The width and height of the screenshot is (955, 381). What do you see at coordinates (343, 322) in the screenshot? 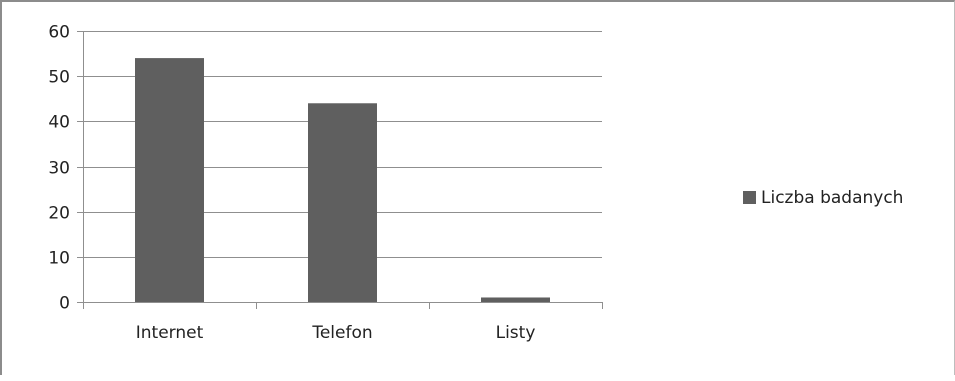
I see `x-axis-ticks: Internet Telefon Listy` at bounding box center [343, 322].